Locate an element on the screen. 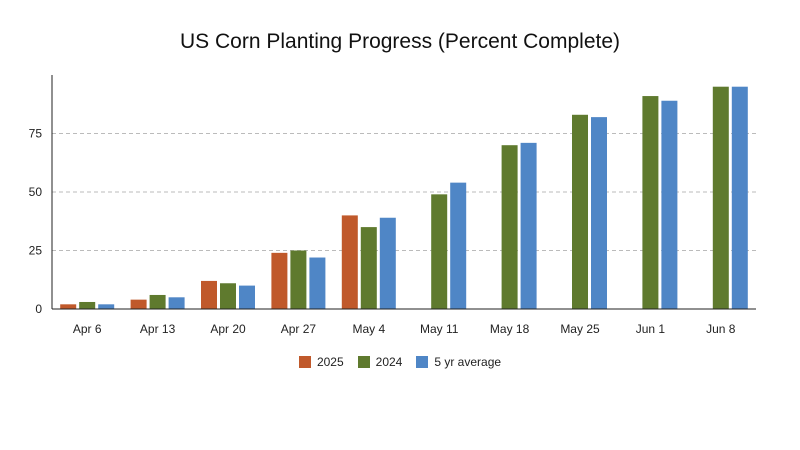  x-tick-label: May 18 is located at coordinates (510, 329).